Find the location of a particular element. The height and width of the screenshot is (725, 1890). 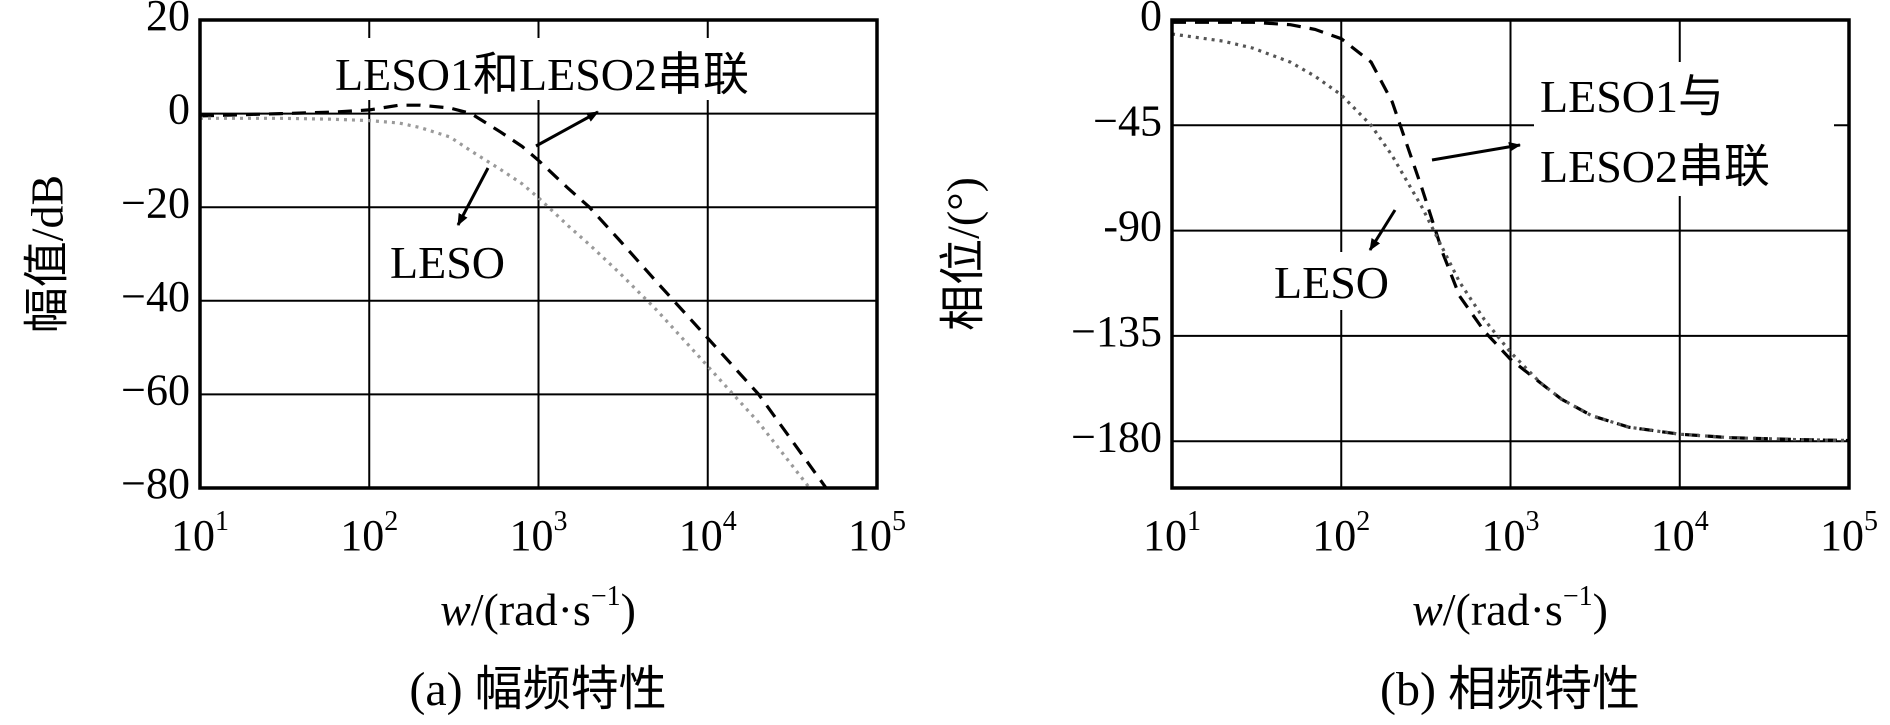

phase-caption: (b) 相频特性 is located at coordinates (1510, 689).